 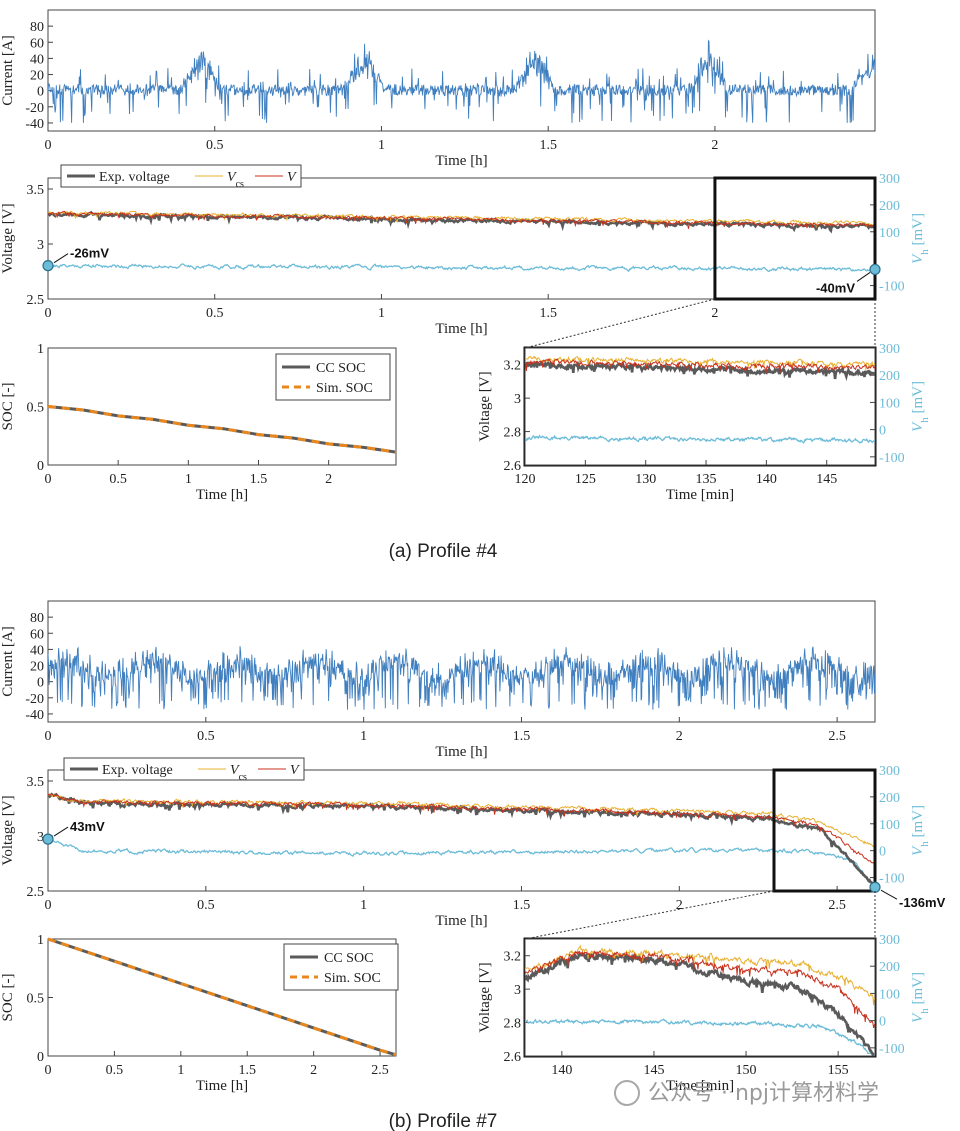 I want to click on y2-tick-label: 0, so click(x=882, y=1022).